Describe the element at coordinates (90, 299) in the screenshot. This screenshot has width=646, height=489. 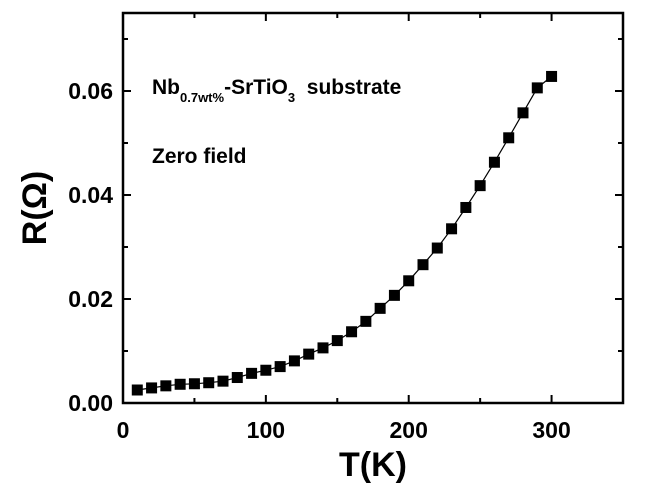
I see `y-tick-label: 0.02` at that location.